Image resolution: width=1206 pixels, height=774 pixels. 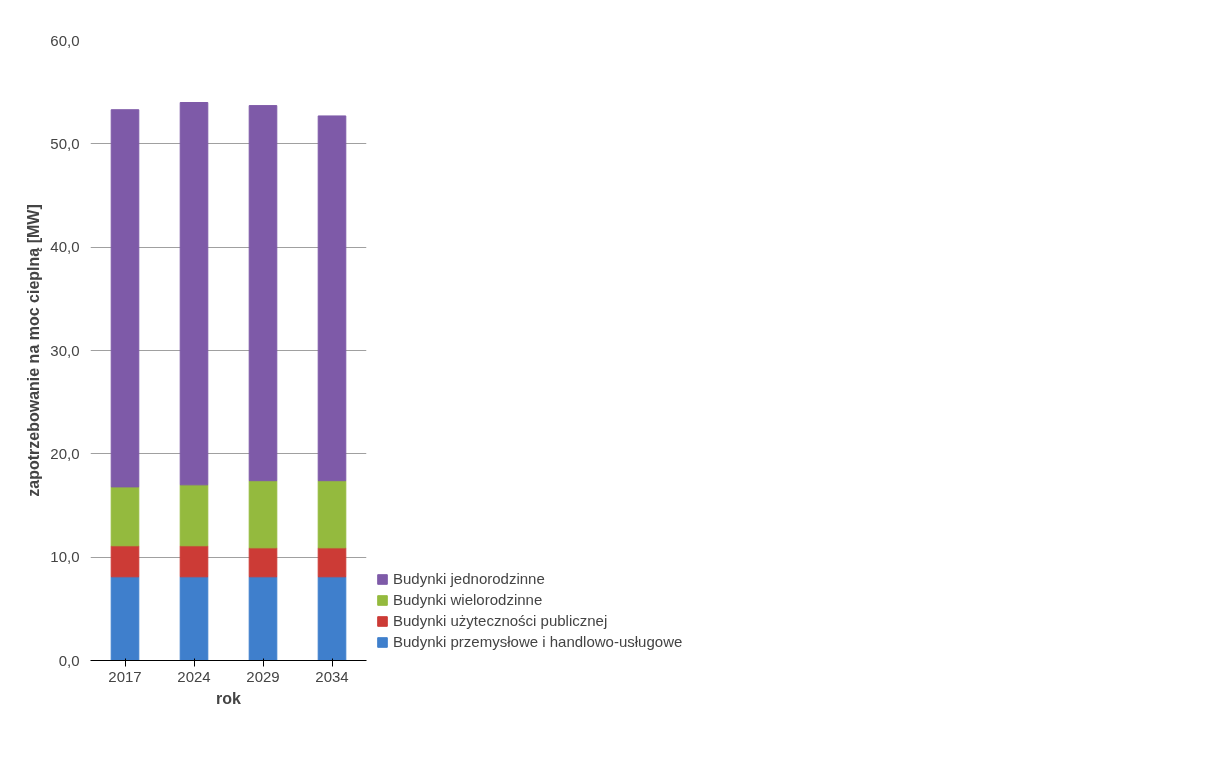 What do you see at coordinates (65, 143) in the screenshot?
I see `y-tick-label: 50,0` at bounding box center [65, 143].